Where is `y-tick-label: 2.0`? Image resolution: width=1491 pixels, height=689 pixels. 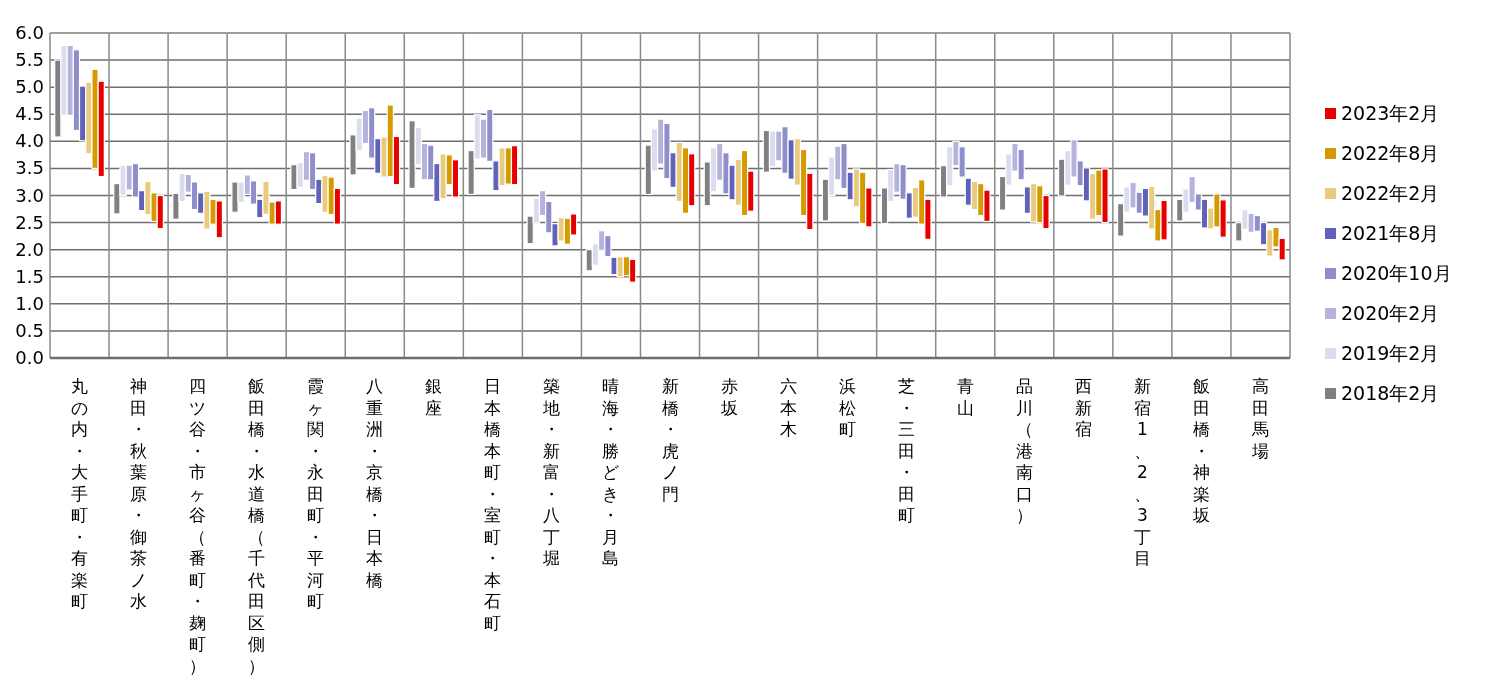 y-tick-label: 2.0 is located at coordinates (29, 249).